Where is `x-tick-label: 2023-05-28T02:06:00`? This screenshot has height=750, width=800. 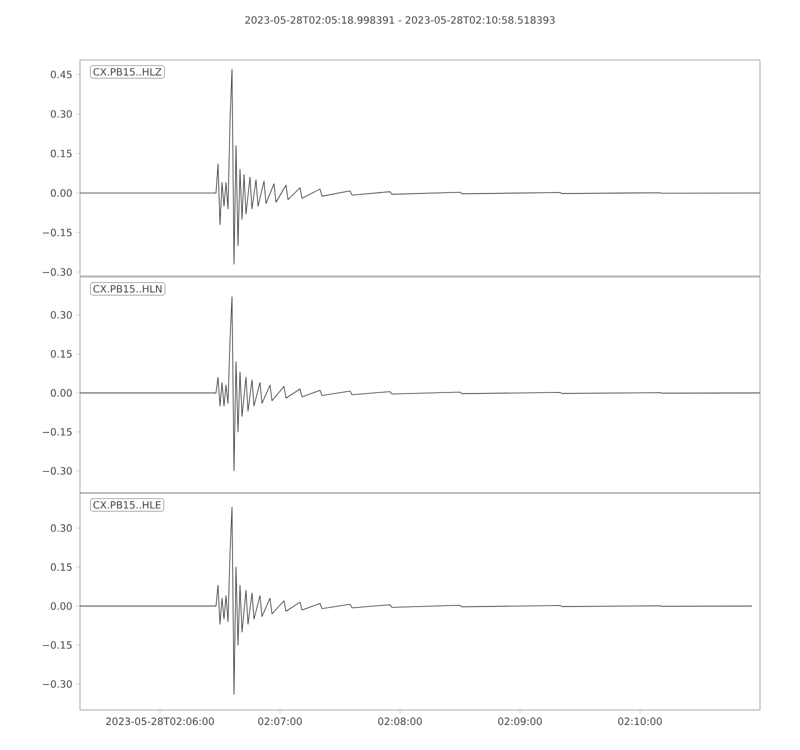
x-tick-label: 2023-05-28T02:06:00 is located at coordinates (160, 722).